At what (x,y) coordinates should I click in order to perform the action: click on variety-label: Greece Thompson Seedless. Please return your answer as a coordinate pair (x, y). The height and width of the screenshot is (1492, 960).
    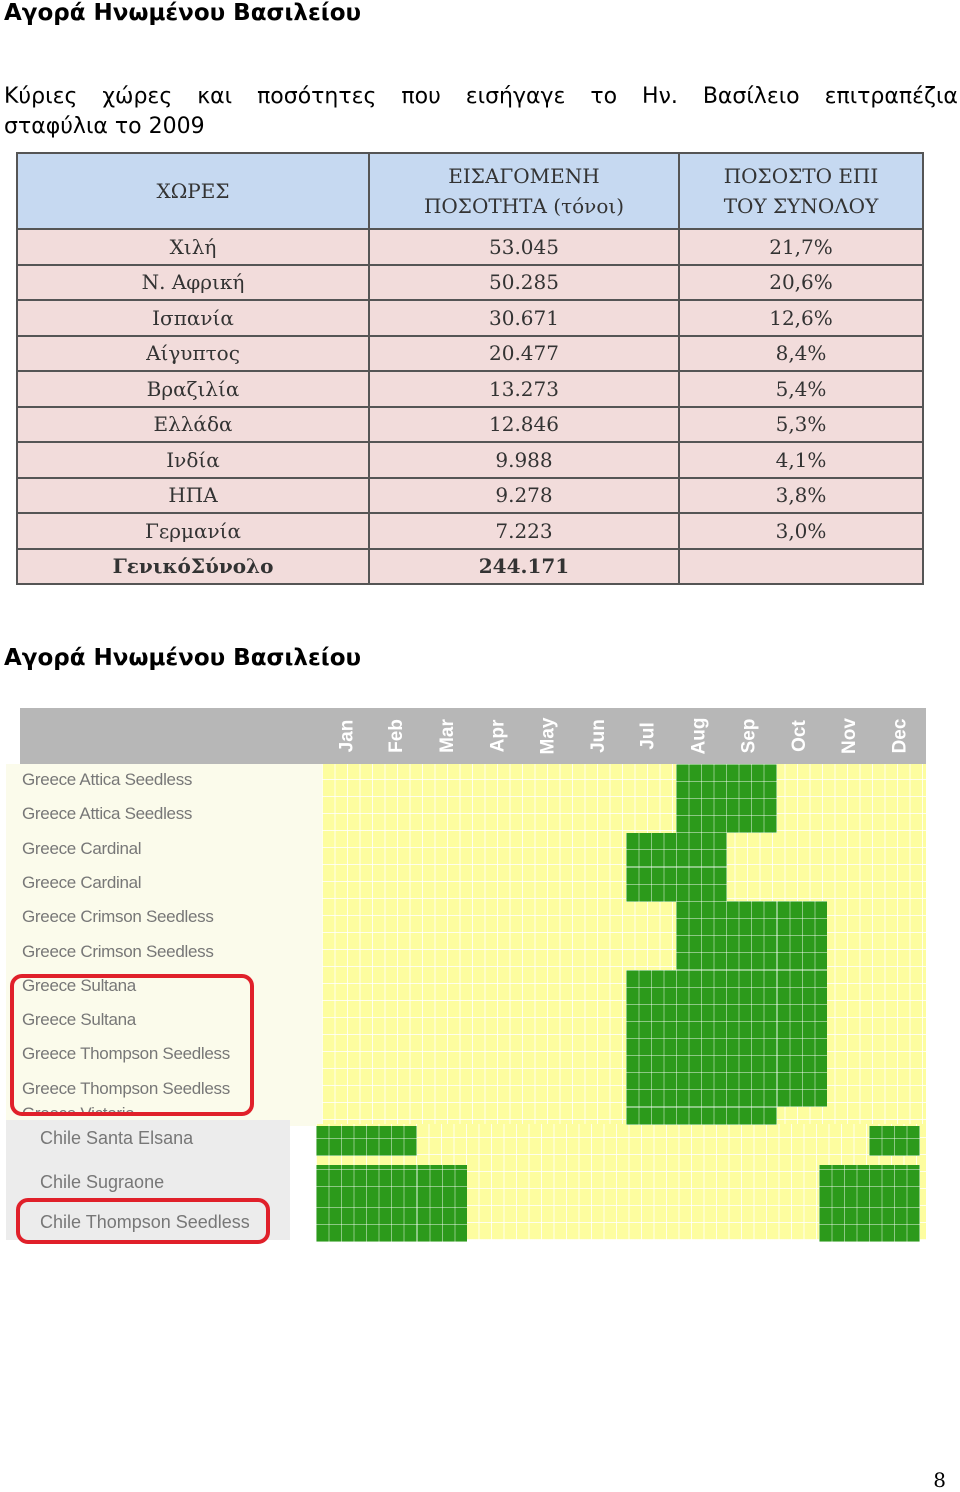
    Looking at the image, I should click on (126, 1054).